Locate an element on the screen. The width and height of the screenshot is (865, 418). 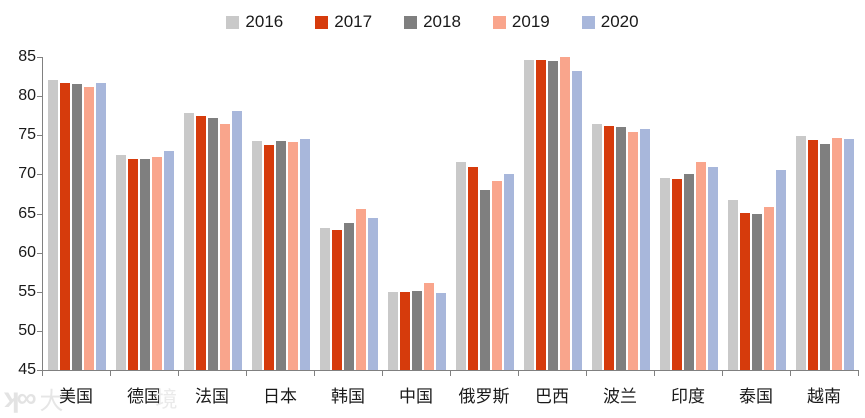
bar-group-美国 is located at coordinates (77, 213).